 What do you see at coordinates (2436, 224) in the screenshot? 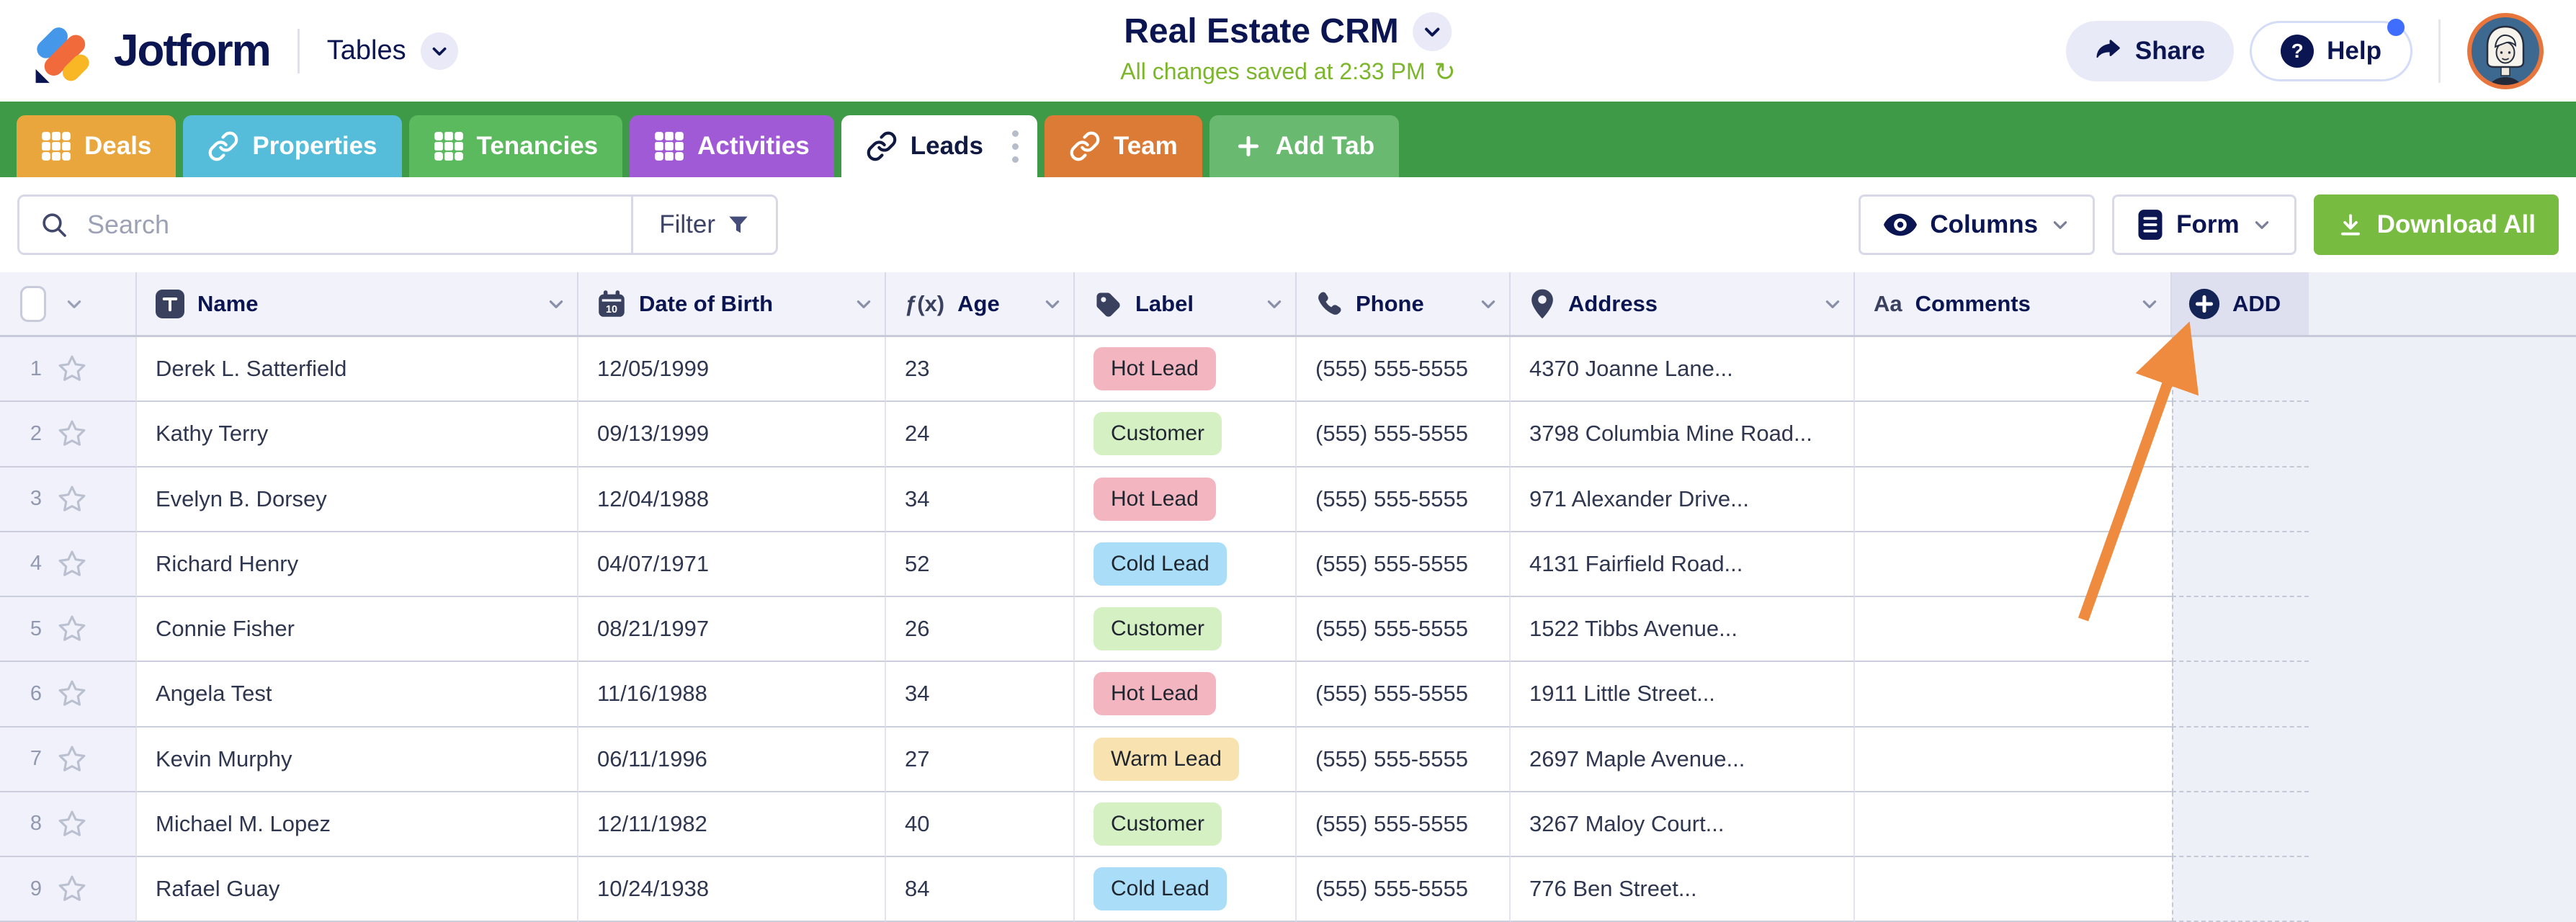
I see `download-all-button: Download All` at bounding box center [2436, 224].